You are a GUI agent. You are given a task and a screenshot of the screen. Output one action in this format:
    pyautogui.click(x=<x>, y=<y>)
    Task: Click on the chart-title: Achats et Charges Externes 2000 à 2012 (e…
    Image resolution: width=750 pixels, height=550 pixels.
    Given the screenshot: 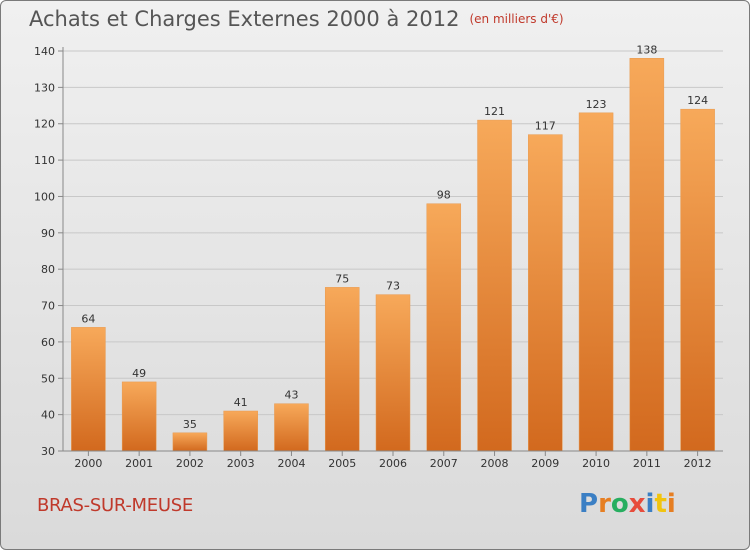 What is the action you would take?
    pyautogui.click(x=296, y=19)
    